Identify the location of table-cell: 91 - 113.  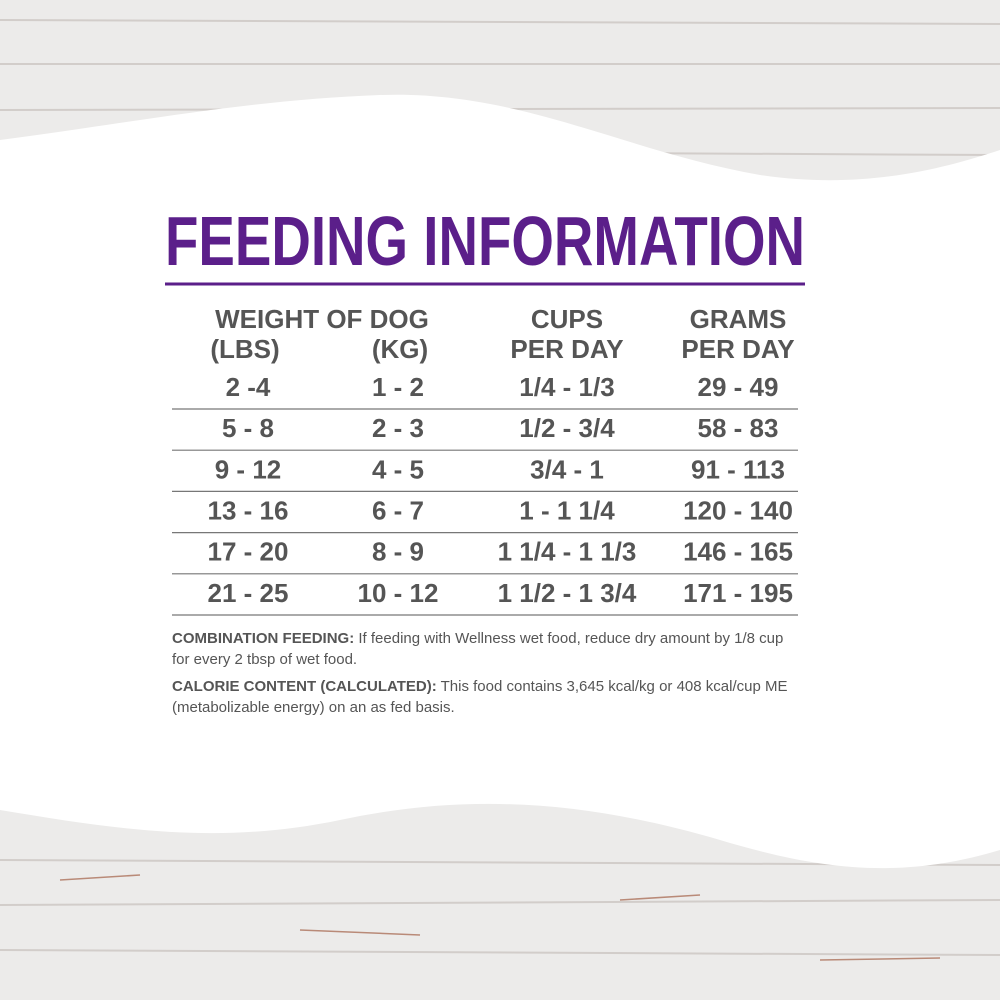
(738, 469).